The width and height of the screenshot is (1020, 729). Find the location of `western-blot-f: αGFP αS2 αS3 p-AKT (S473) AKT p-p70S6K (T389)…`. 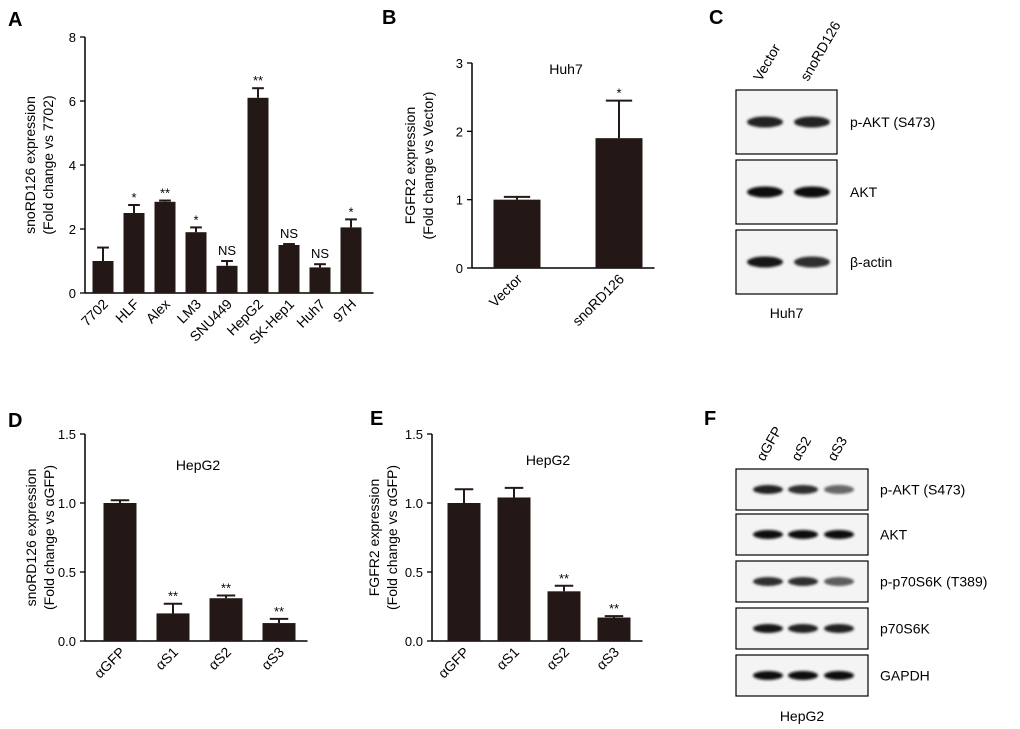

western-blot-f: αGFP αS2 αS3 p-AKT (S473) AKT p-p70S6K (T389)… is located at coordinates (861, 574).